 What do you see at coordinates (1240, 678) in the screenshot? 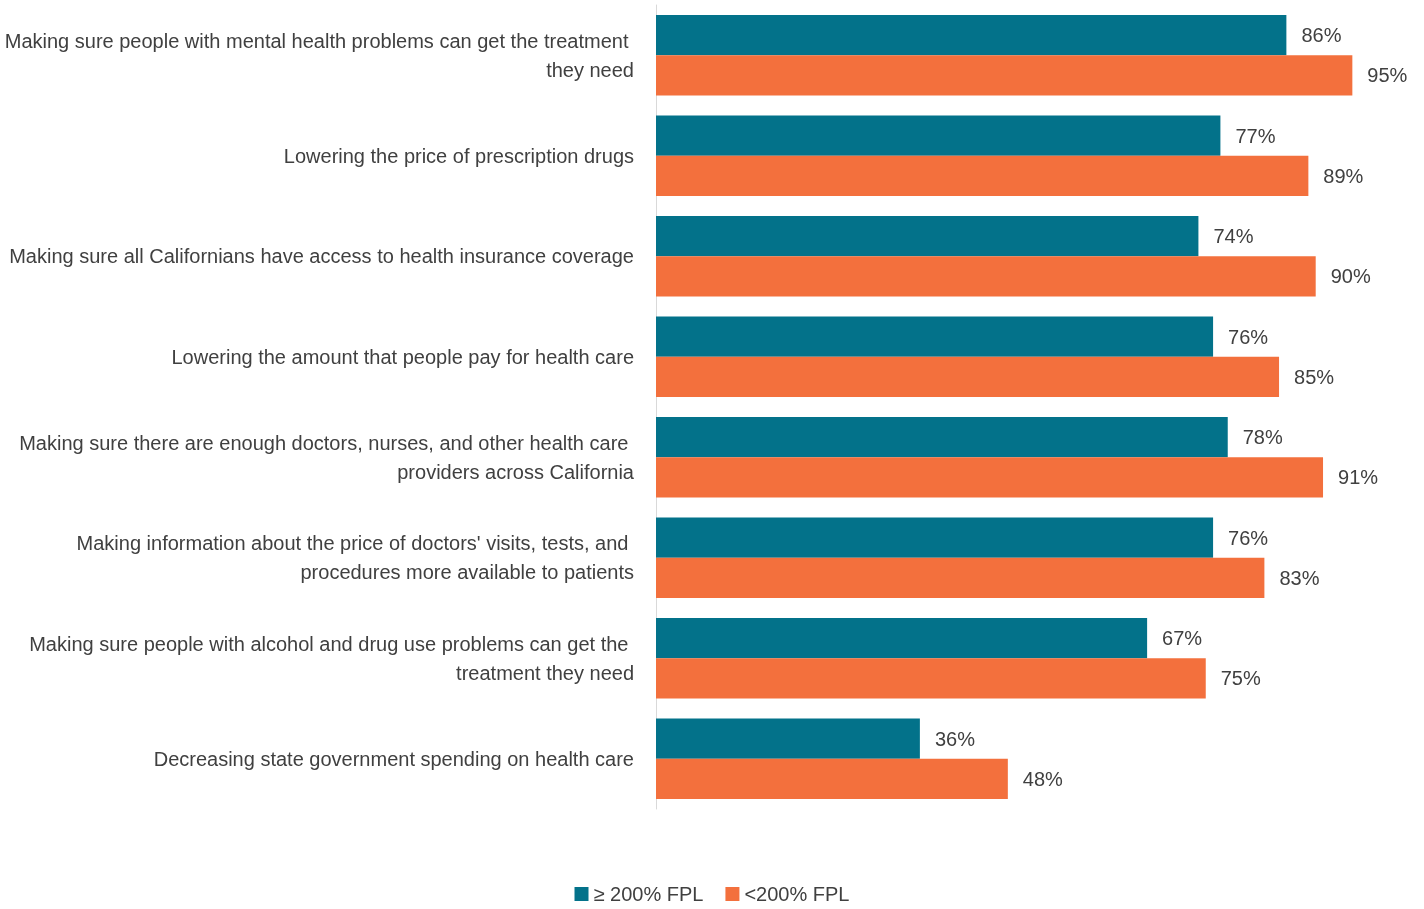
I see `data-label: 75%` at bounding box center [1240, 678].